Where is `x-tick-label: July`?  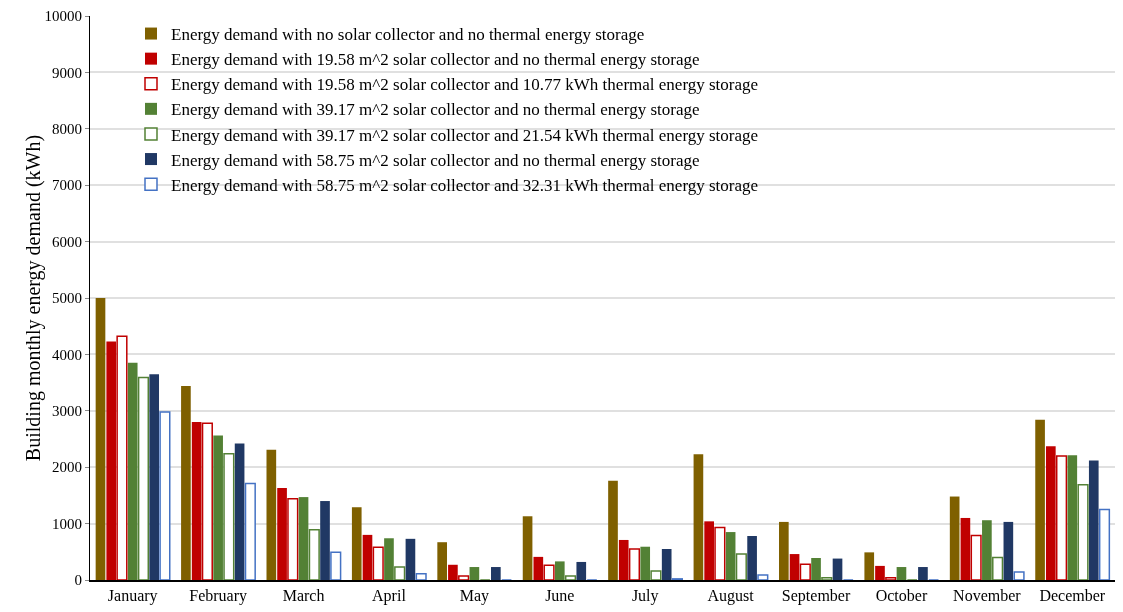
x-tick-label: July is located at coordinates (645, 595).